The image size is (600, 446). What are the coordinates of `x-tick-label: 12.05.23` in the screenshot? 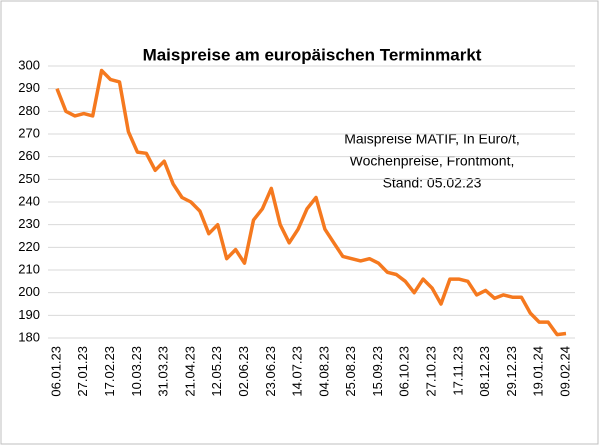 It's located at (216, 371).